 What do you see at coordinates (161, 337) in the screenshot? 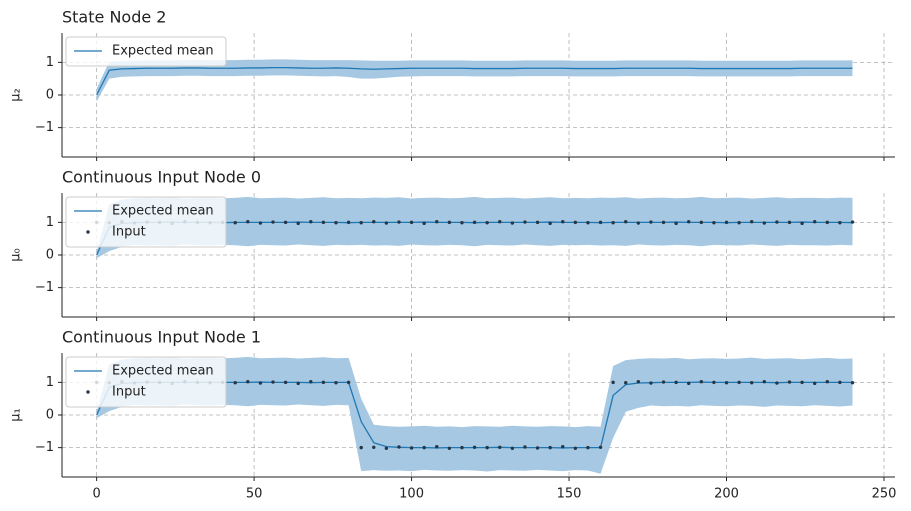
I see `chart-title: Continuous Input Node 1` at bounding box center [161, 337].